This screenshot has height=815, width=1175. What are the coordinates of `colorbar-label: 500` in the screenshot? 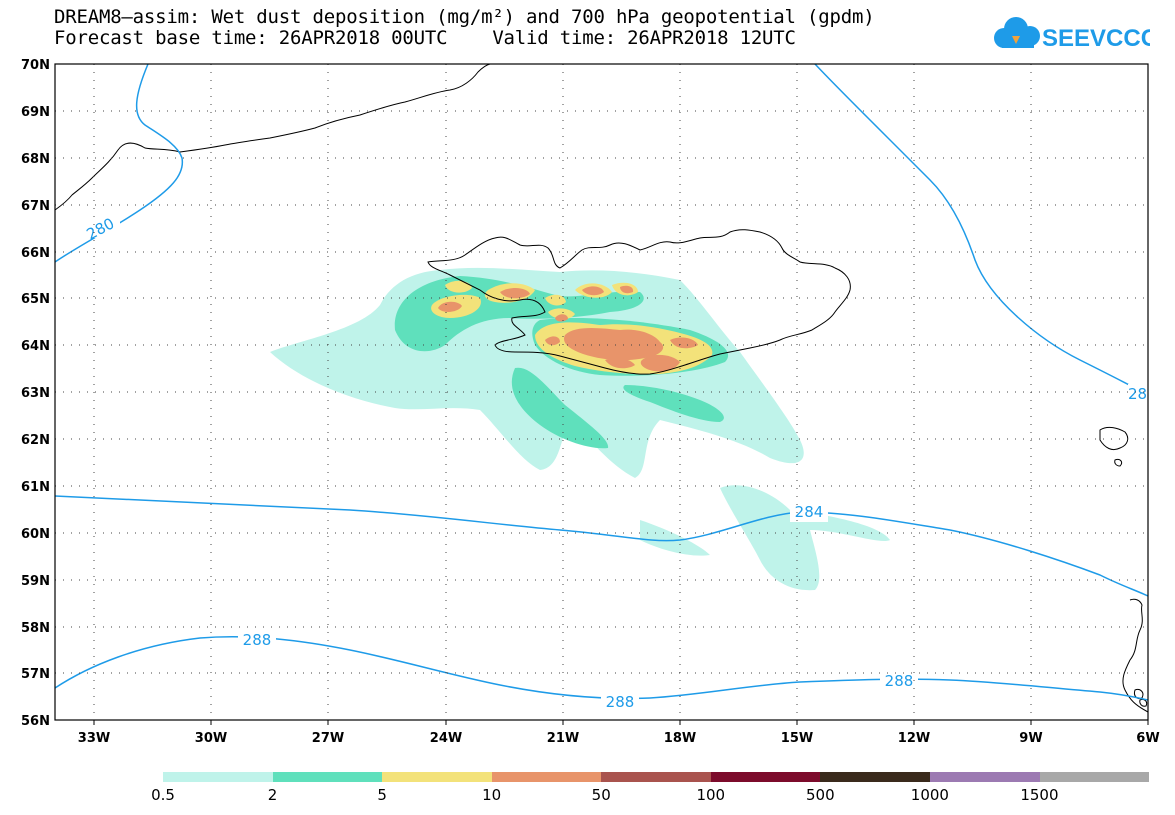 It's located at (820, 795).